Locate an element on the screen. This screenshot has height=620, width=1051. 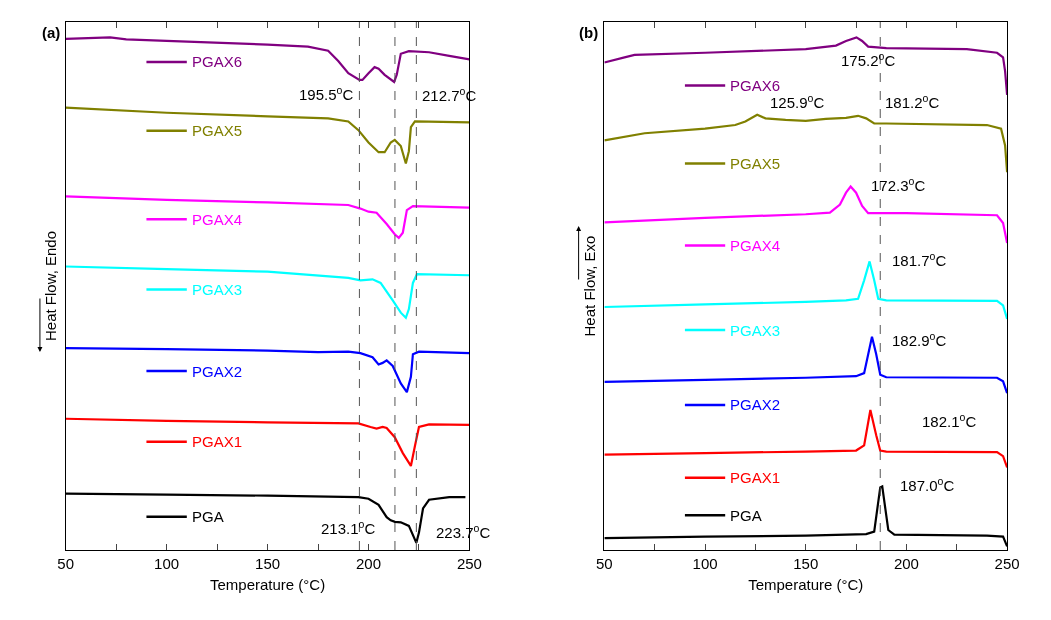
annotation: 175.2$^{o}$C is located at coordinates (868, 60).